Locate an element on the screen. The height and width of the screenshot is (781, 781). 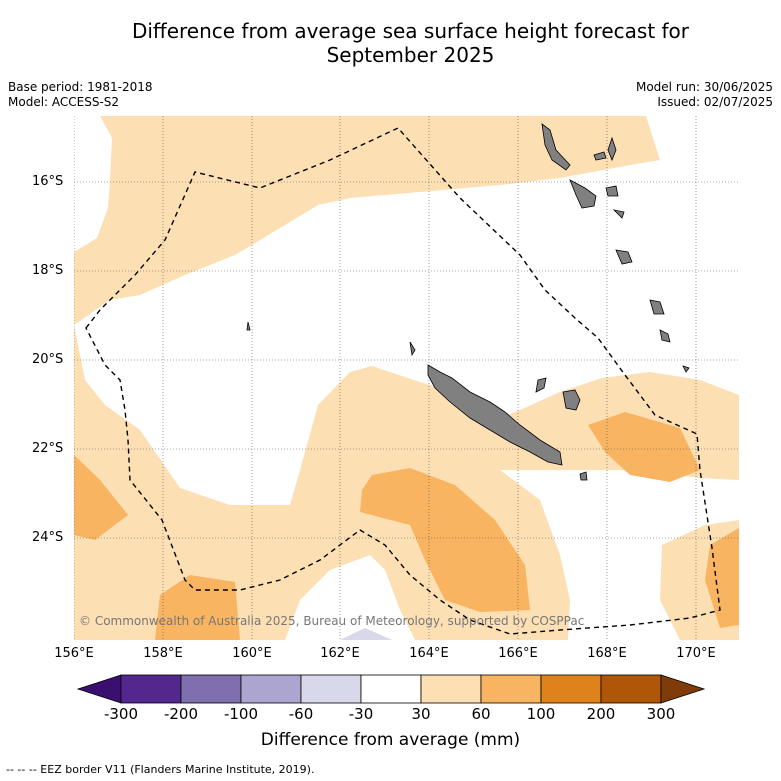
lat-label-18s: 18°S is located at coordinates (48, 270).